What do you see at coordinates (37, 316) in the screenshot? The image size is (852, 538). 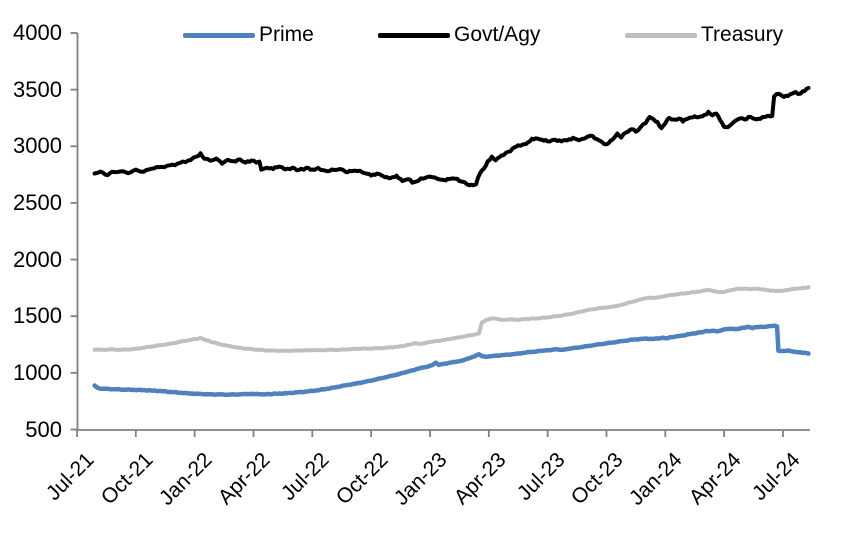 I see `y-tick-label: 1500` at bounding box center [37, 316].